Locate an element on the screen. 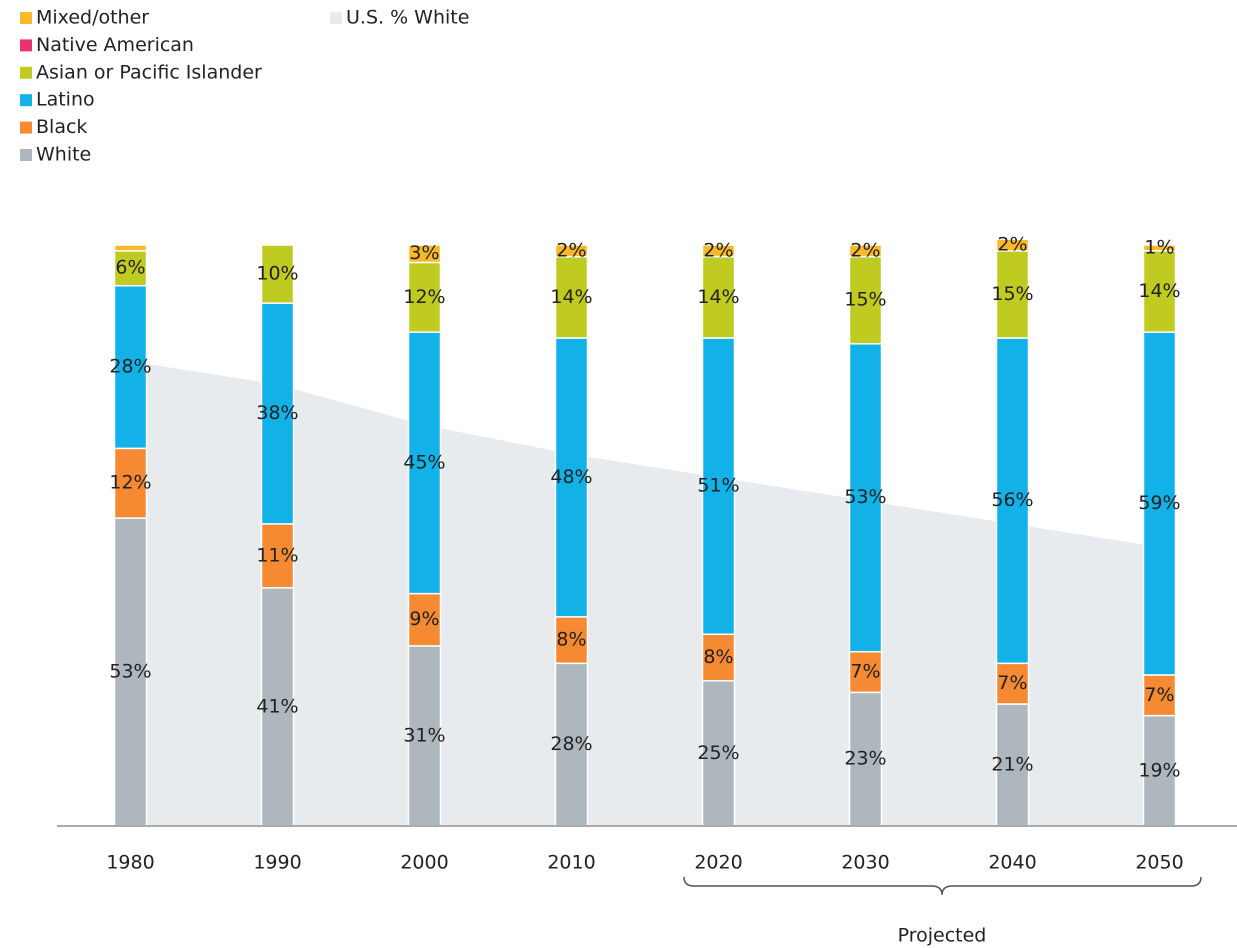 This screenshot has height=948, width=1237. legend-label: Latino is located at coordinates (65, 100).